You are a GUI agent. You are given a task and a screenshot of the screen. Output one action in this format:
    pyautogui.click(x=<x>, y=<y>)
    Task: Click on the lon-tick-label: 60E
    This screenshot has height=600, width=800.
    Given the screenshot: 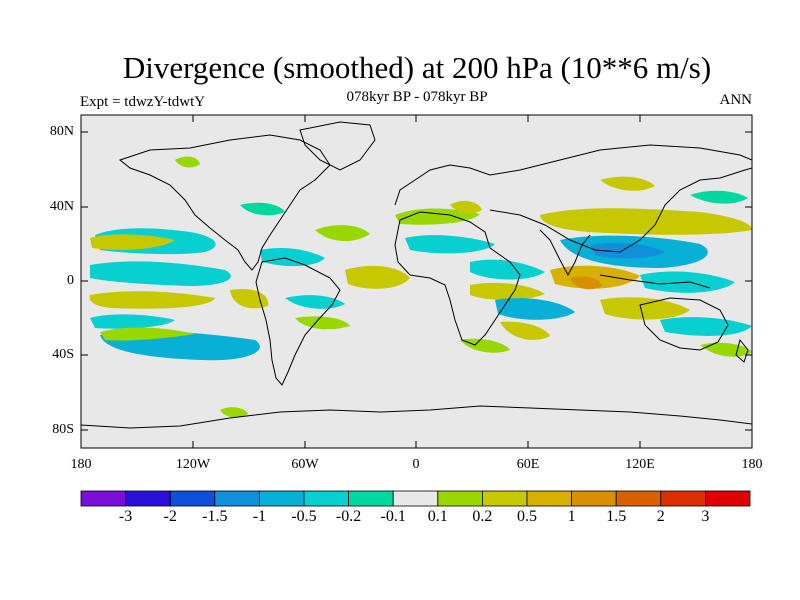 What is the action you would take?
    pyautogui.click(x=528, y=464)
    